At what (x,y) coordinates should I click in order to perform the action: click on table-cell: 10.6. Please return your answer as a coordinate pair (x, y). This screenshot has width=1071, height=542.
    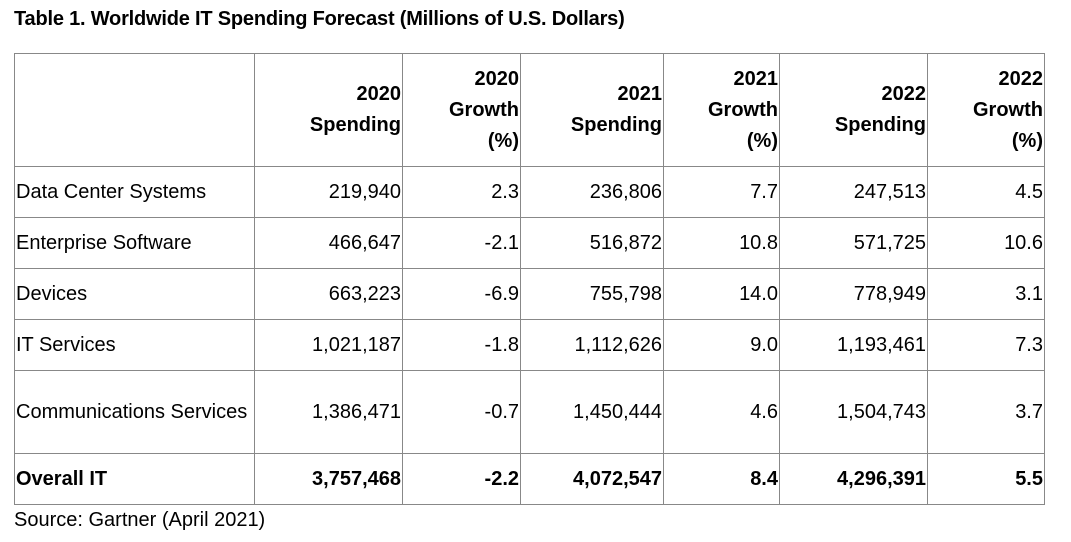
    Looking at the image, I should click on (986, 243).